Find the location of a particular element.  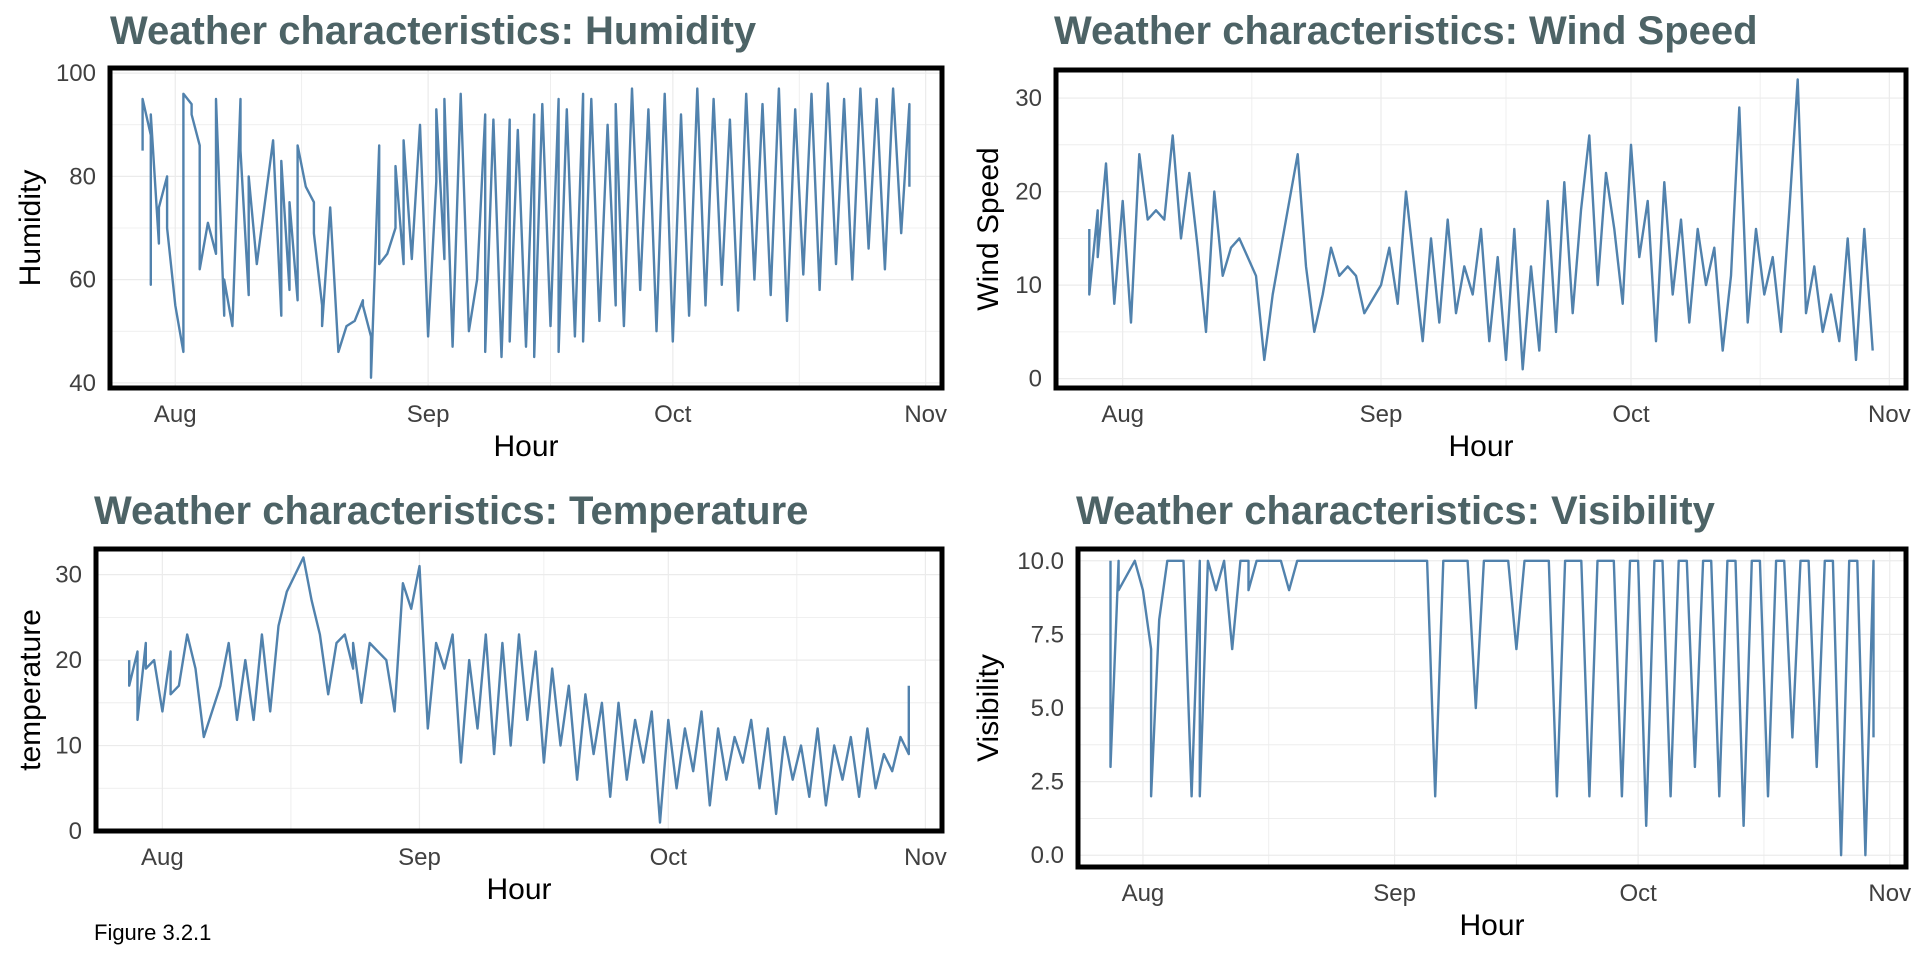

humidity-series-line is located at coordinates (526, 230).